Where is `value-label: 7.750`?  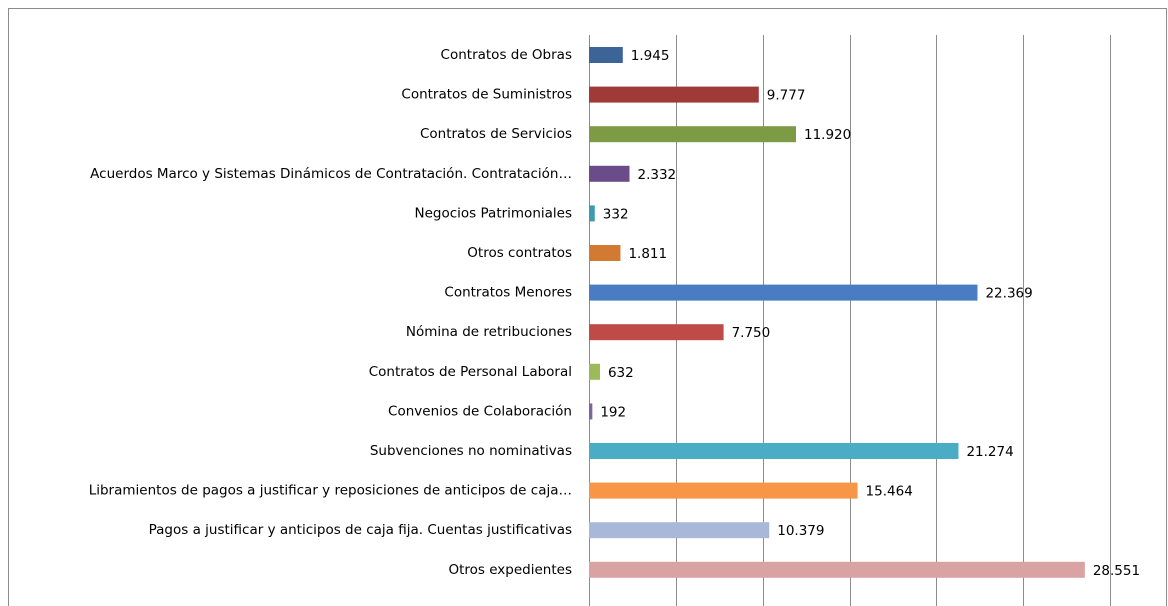 value-label: 7.750 is located at coordinates (751, 333).